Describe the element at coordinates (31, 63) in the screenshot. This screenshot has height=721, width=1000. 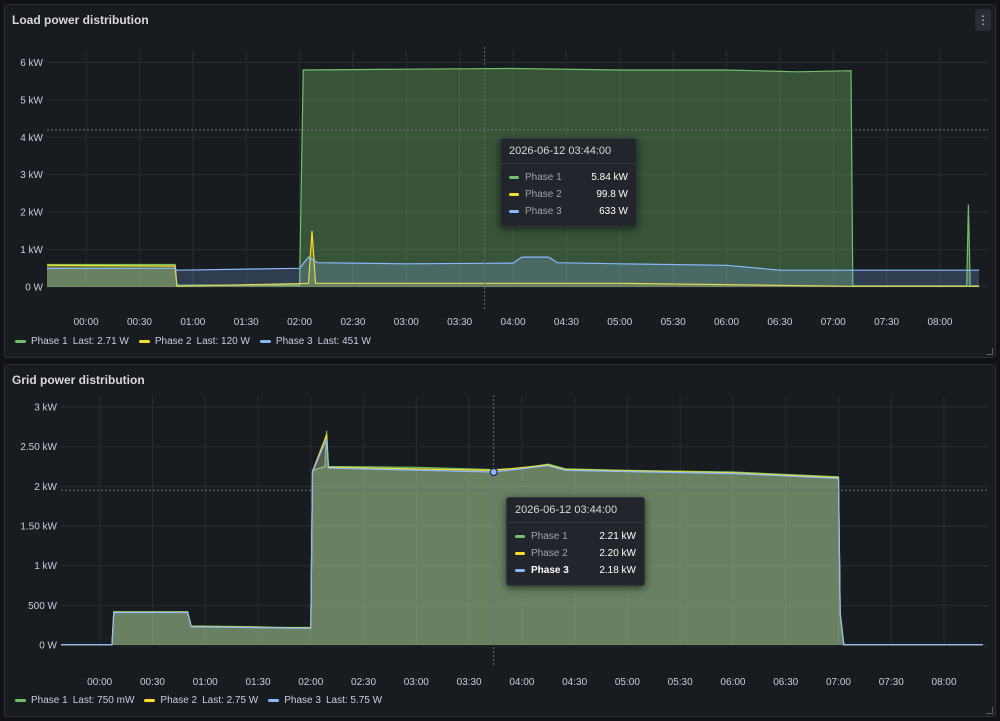
I see `y-tick-label: 6 kW` at that location.